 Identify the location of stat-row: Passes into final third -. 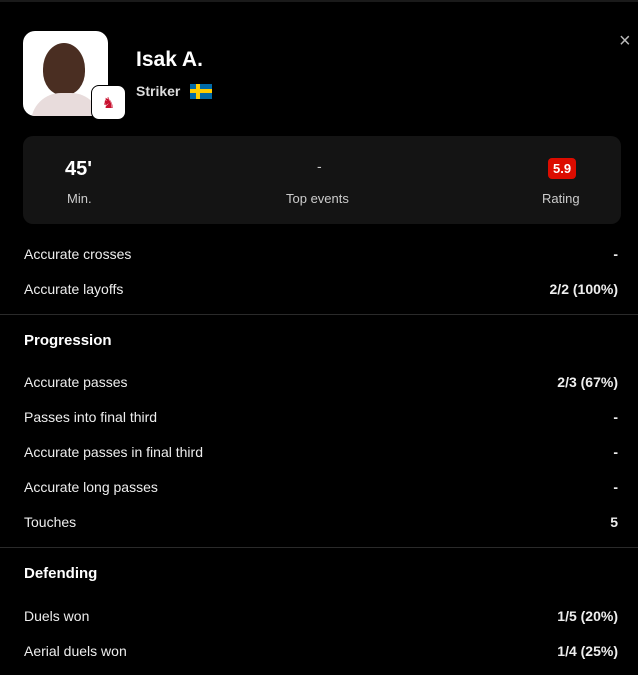
(321, 417).